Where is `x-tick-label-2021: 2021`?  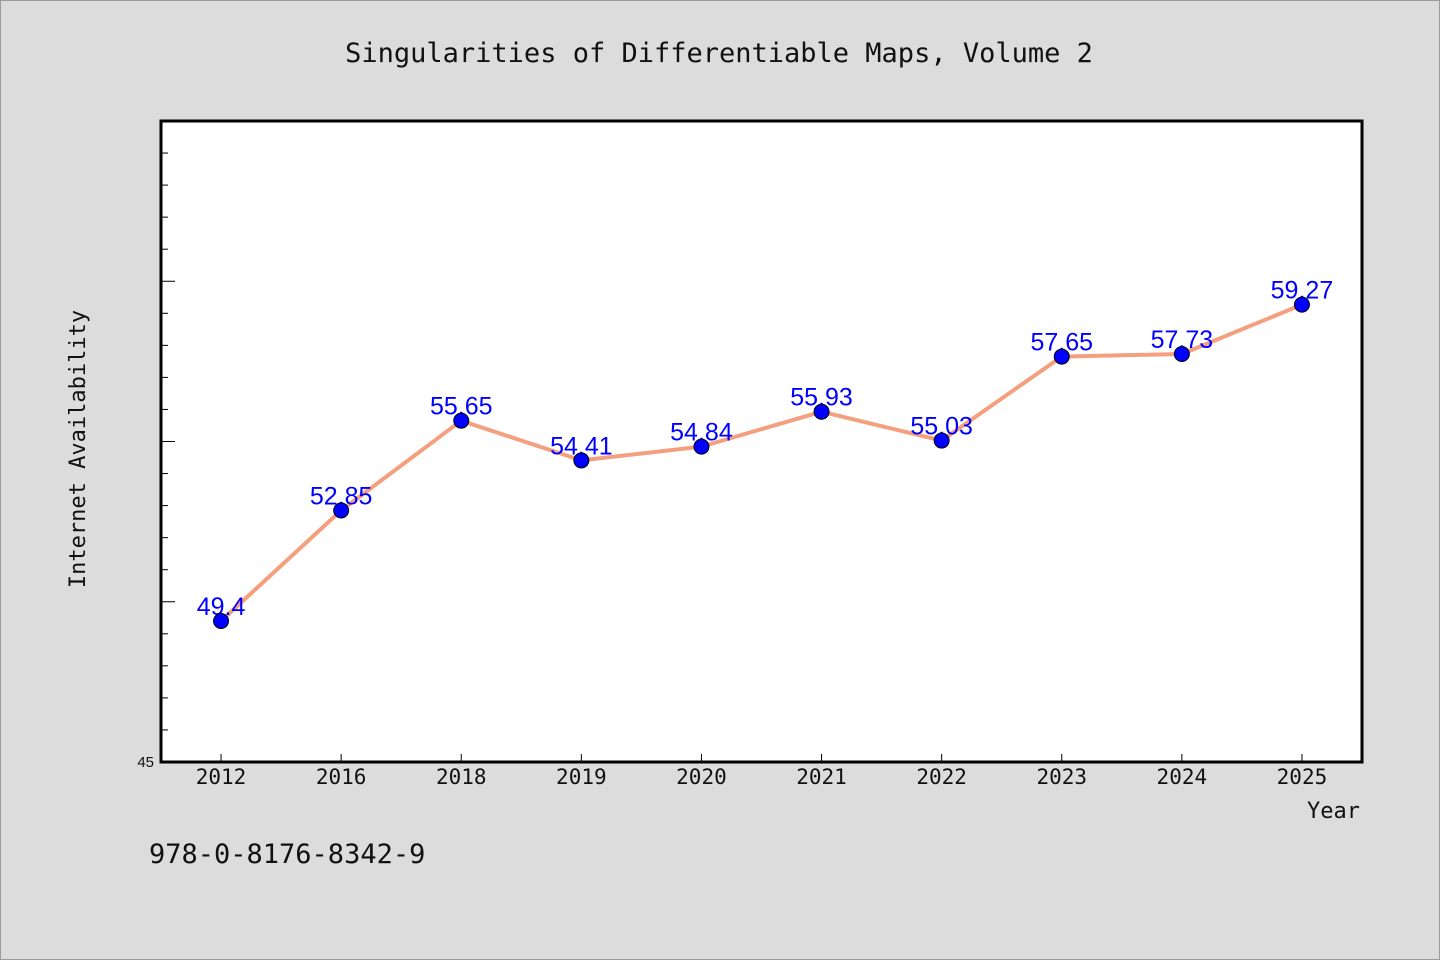
x-tick-label-2021: 2021 is located at coordinates (821, 777).